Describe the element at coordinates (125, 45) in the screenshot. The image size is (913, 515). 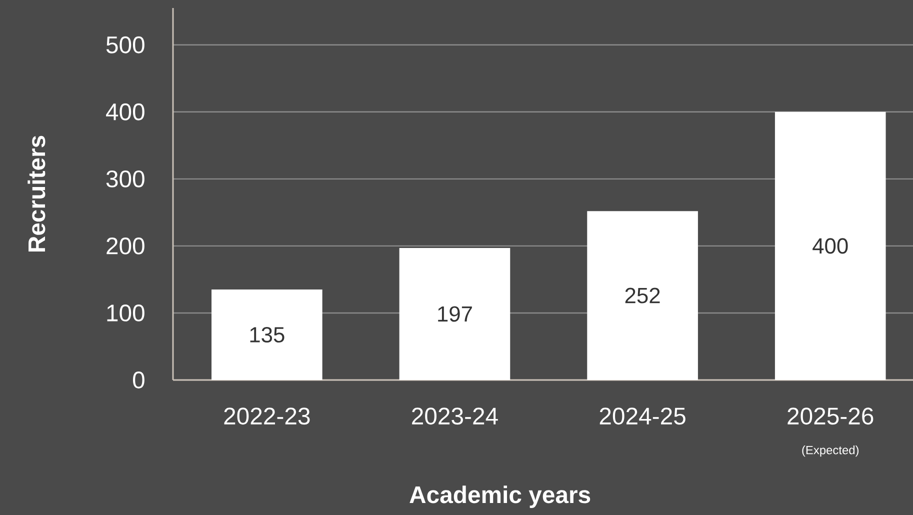
I see `y-tick-label: 500` at that location.